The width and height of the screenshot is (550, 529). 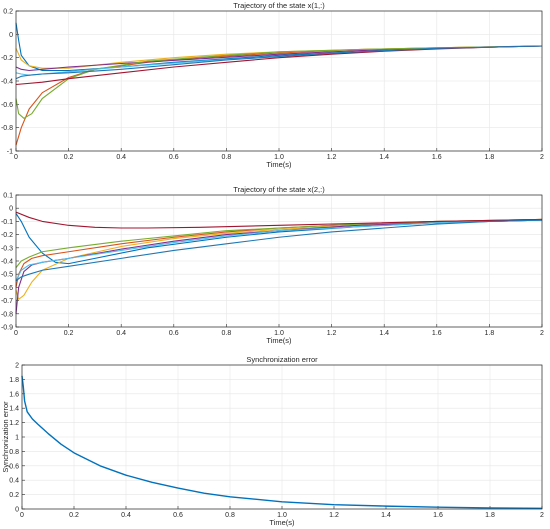 What do you see at coordinates (8, 196) in the screenshot?
I see `y-tick-label: 0.1` at bounding box center [8, 196].